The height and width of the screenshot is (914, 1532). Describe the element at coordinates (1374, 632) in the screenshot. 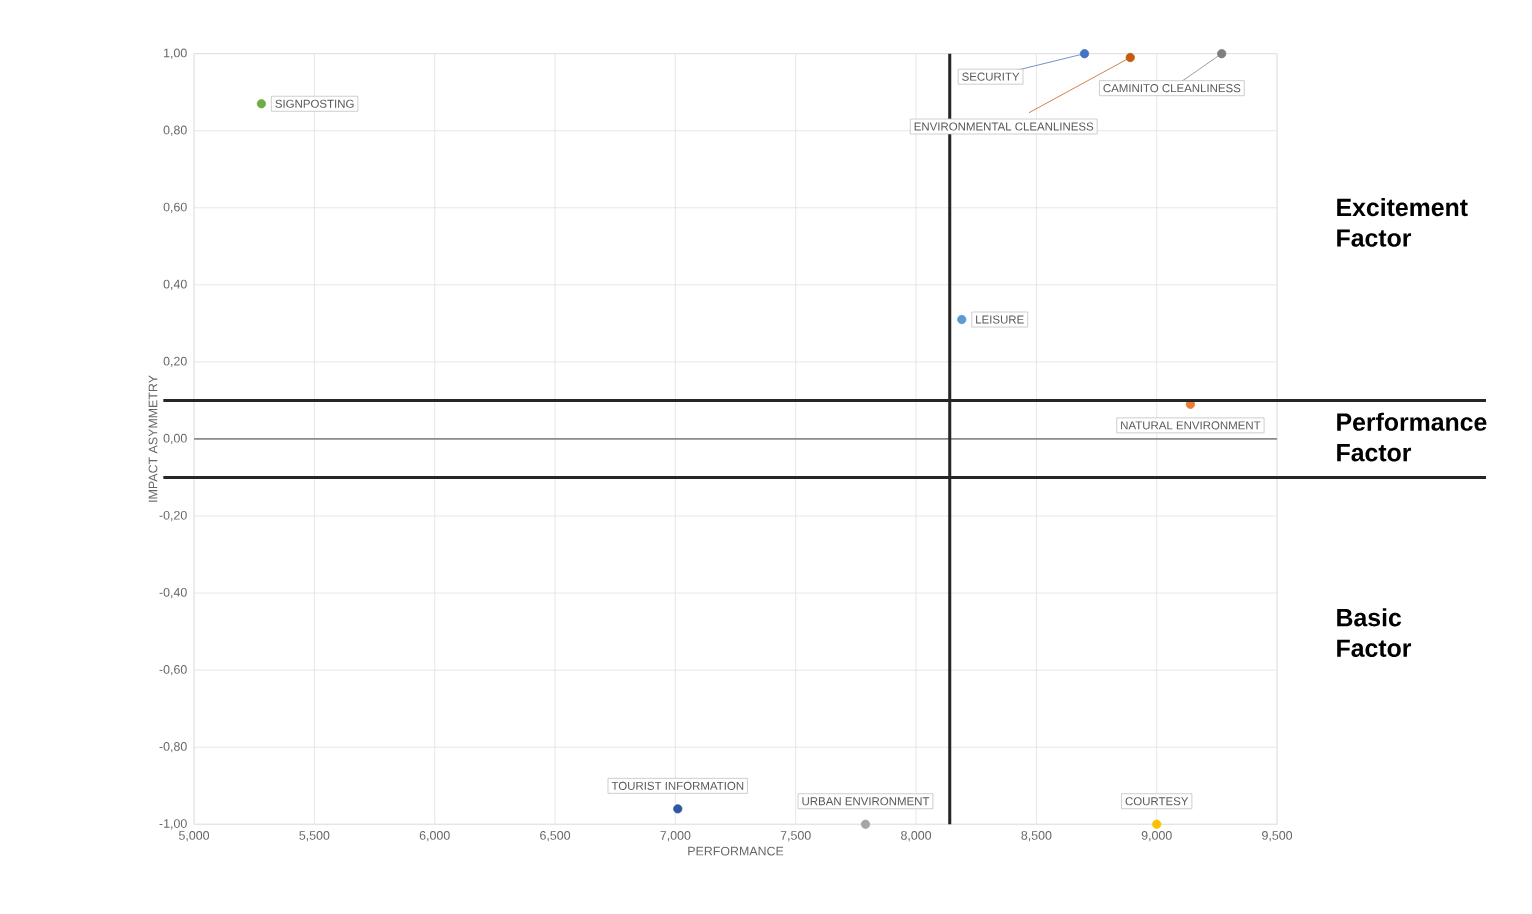

I see `text: Basic Factor` at that location.